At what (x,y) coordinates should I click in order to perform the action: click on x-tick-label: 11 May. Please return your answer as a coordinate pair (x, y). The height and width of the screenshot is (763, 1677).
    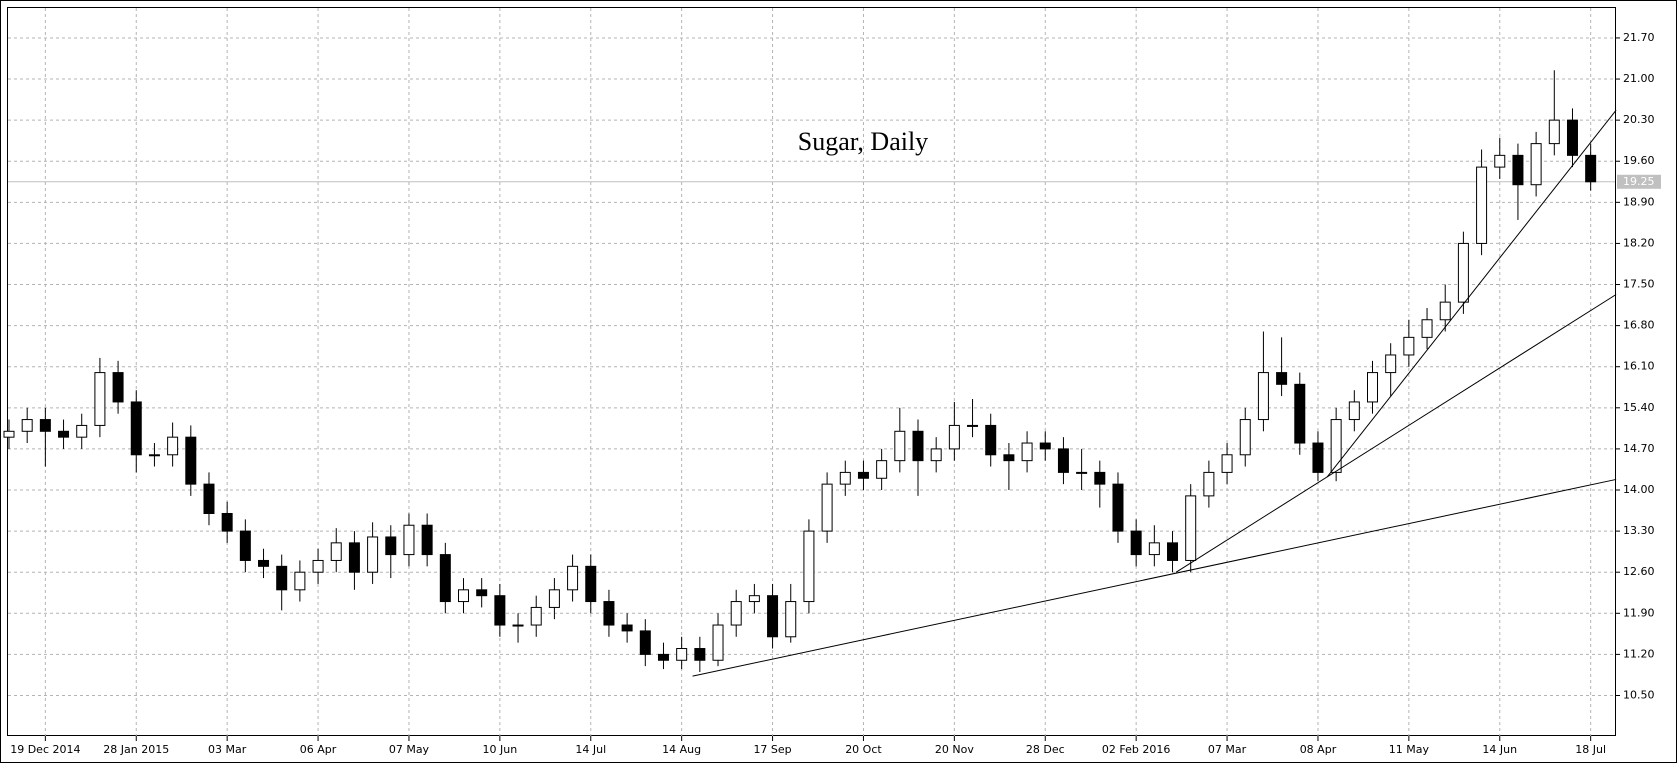
    Looking at the image, I should click on (1409, 749).